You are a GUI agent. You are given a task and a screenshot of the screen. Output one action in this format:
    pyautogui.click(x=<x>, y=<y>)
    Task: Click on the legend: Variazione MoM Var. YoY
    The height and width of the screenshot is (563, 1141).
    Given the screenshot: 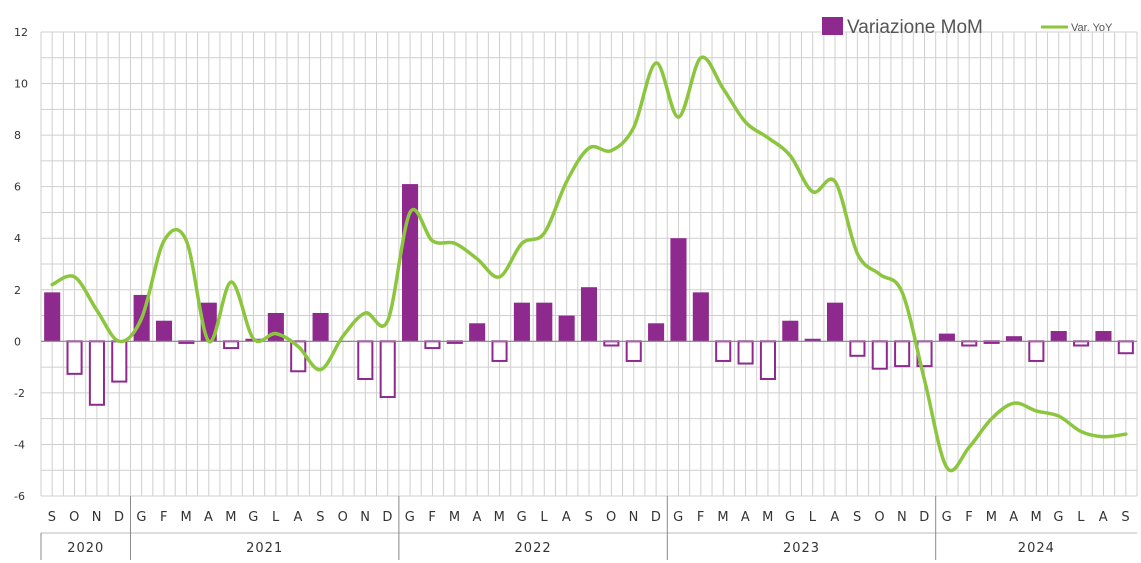 What is the action you would take?
    pyautogui.click(x=967, y=27)
    